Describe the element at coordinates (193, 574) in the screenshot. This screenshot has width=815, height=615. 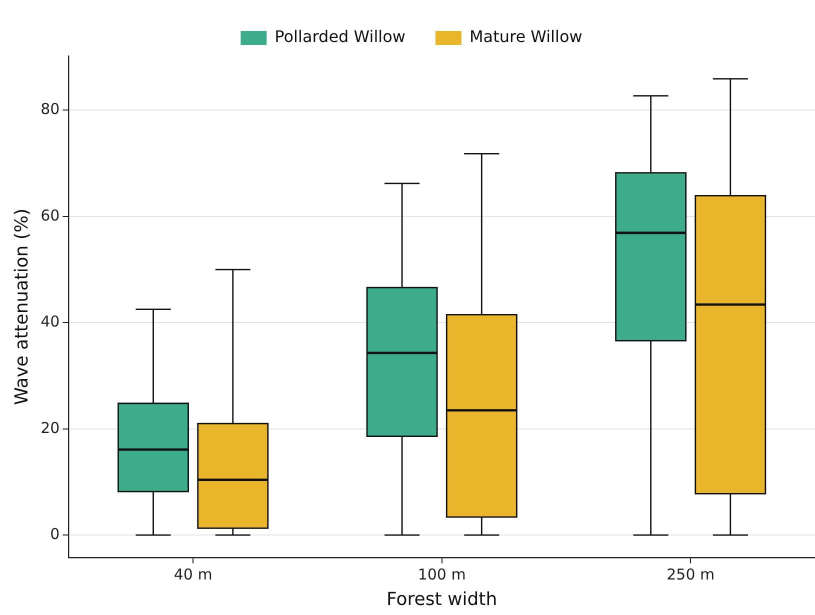
I see `x-tick-label: 40 m` at that location.